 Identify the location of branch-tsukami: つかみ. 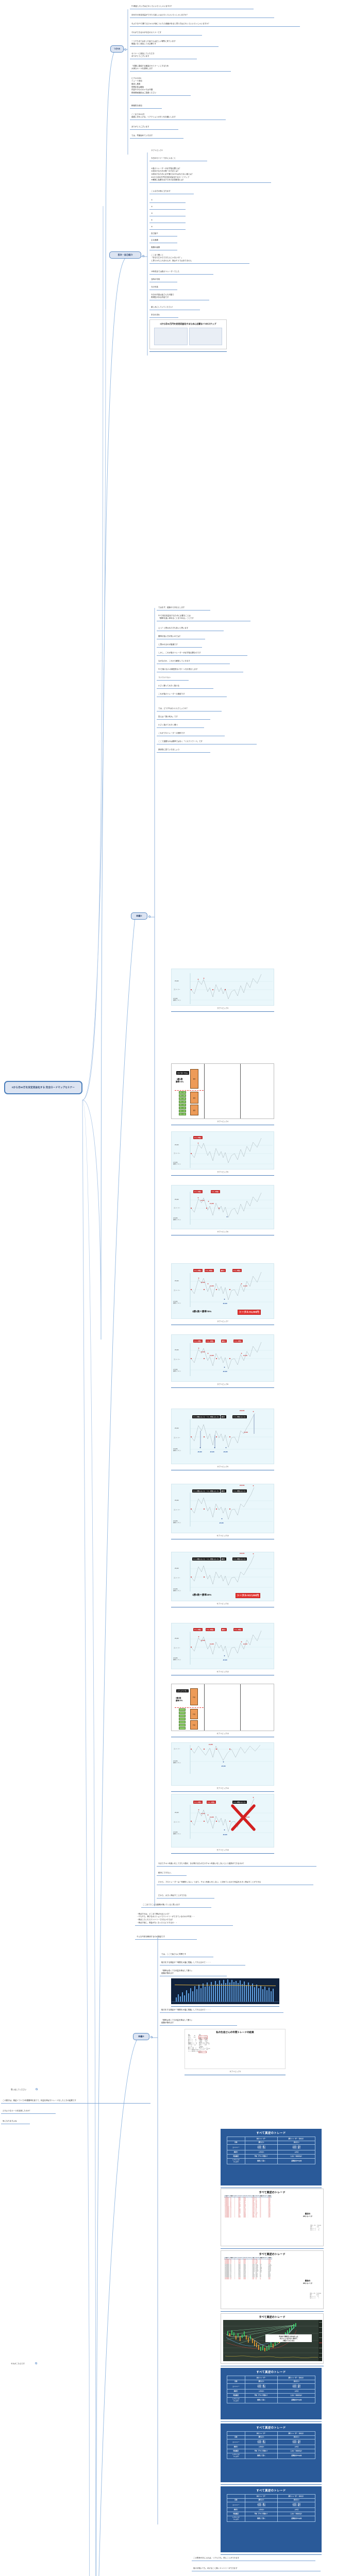
(117, 49).